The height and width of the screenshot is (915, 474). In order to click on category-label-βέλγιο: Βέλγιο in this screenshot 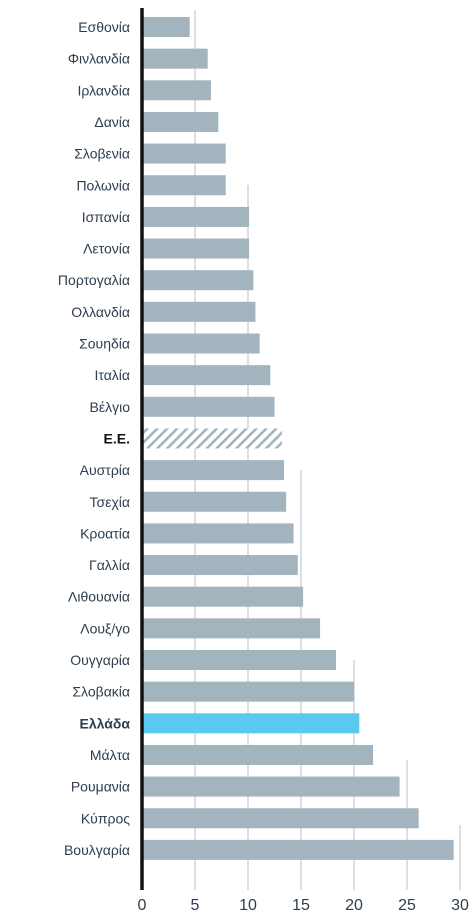, I will do `click(110, 407)`.